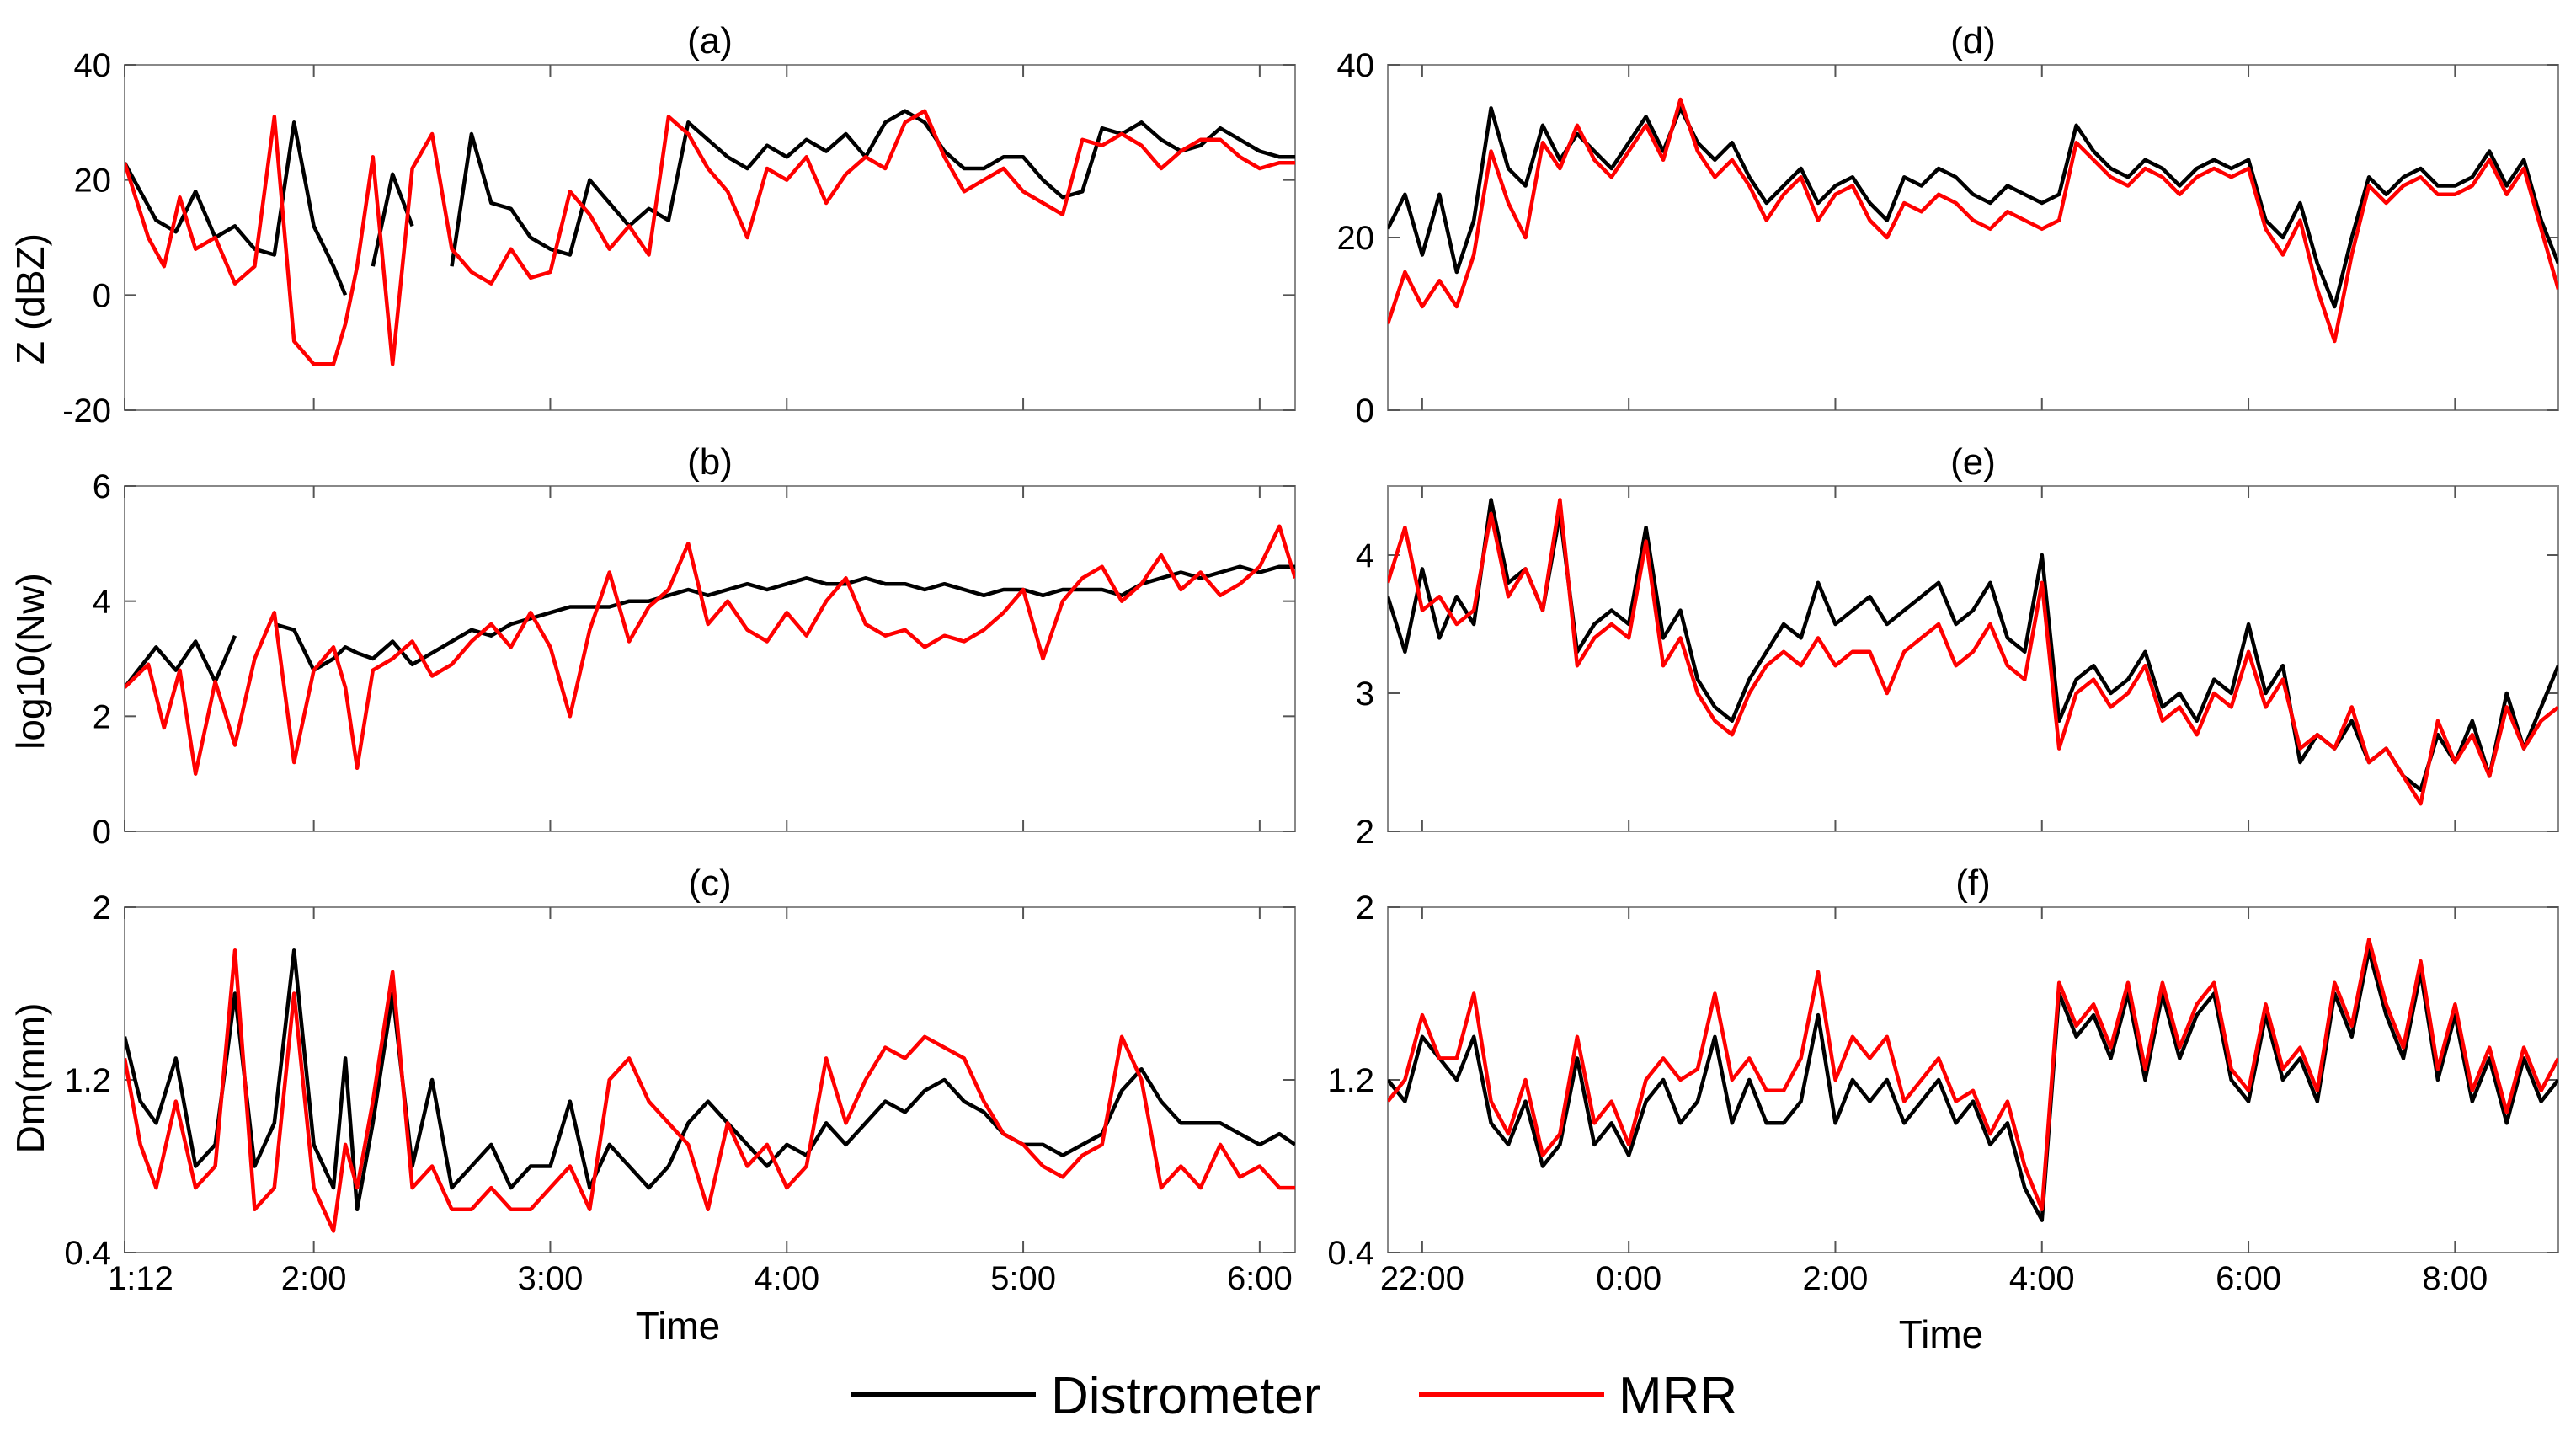 The height and width of the screenshot is (1437, 2576). I want to click on ytick-label-a: 0, so click(102, 295).